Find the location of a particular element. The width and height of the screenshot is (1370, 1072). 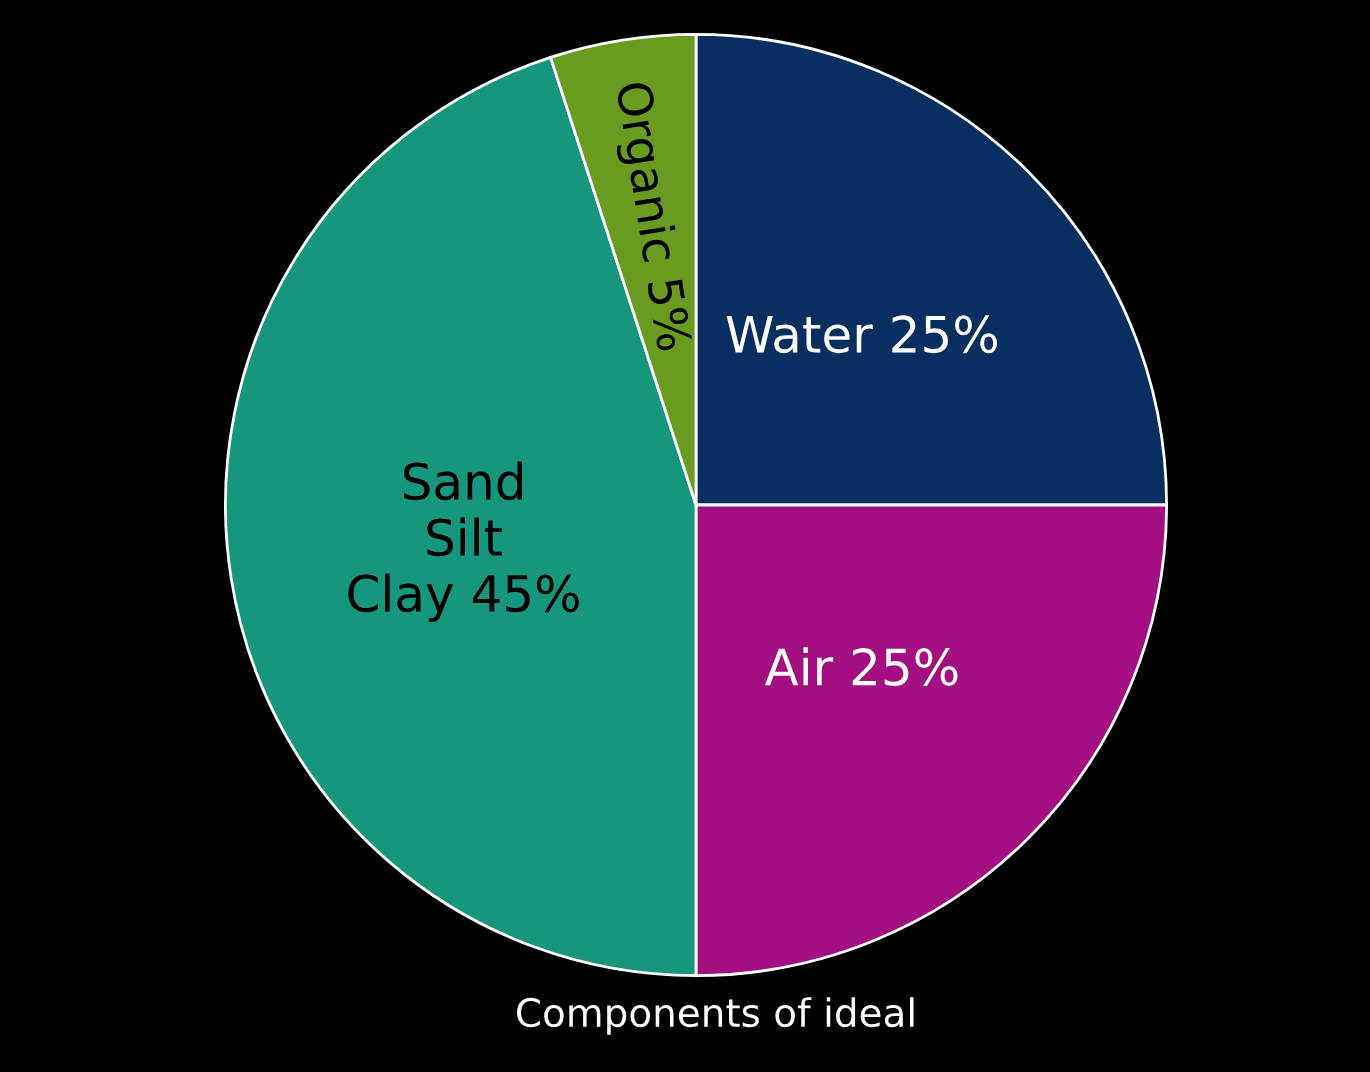

slice-label: Organic 5% is located at coordinates (650, 216).